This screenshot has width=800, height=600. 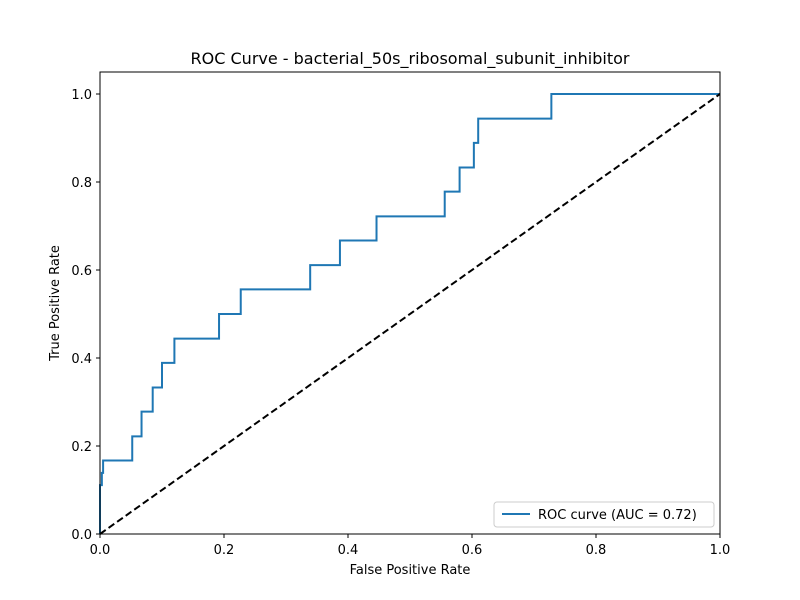 What do you see at coordinates (410, 546) in the screenshot?
I see `x-axis: 0.0 0.2 0.4 0.6 0.8 1.0` at bounding box center [410, 546].